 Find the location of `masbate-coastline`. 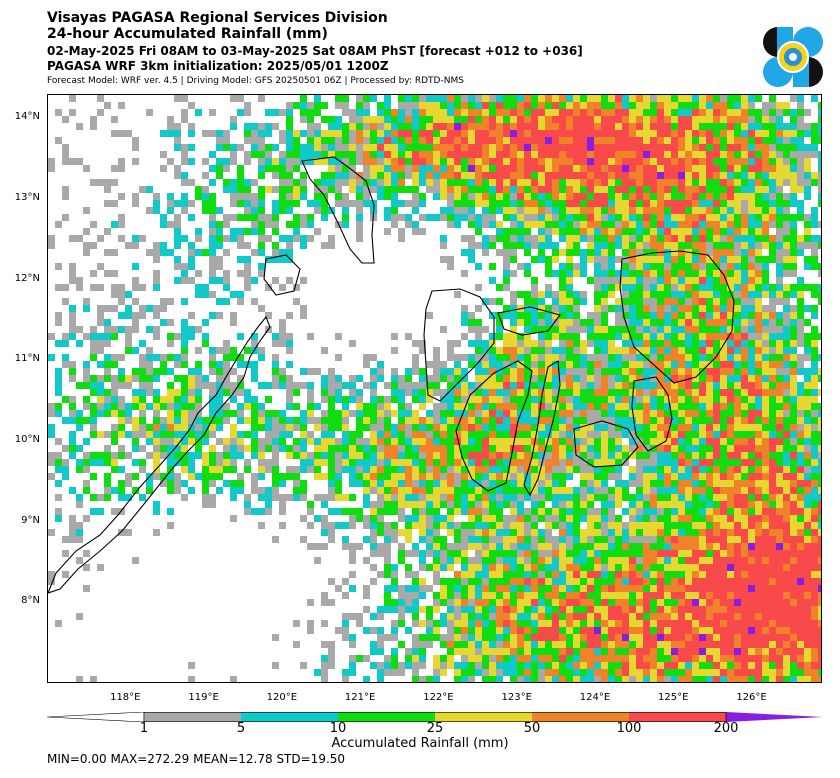

masbate-coastline is located at coordinates (529, 321).